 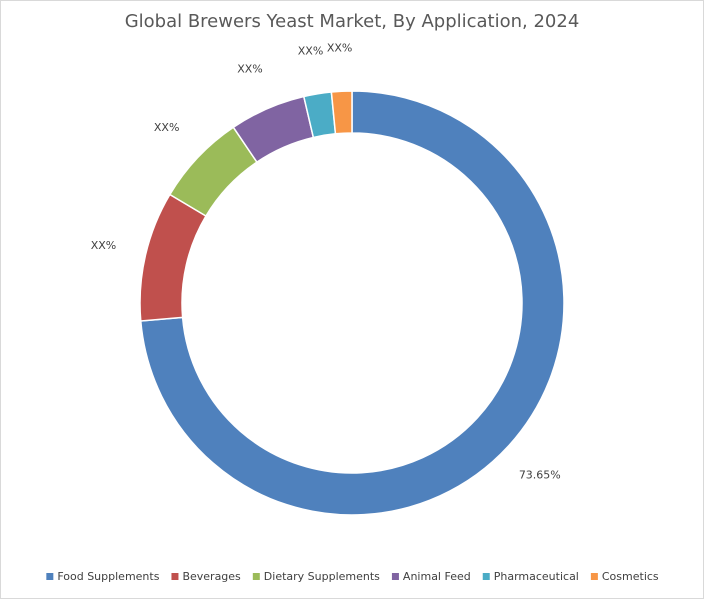 What do you see at coordinates (322, 576) in the screenshot?
I see `legend-label: Dietary Supplements` at bounding box center [322, 576].